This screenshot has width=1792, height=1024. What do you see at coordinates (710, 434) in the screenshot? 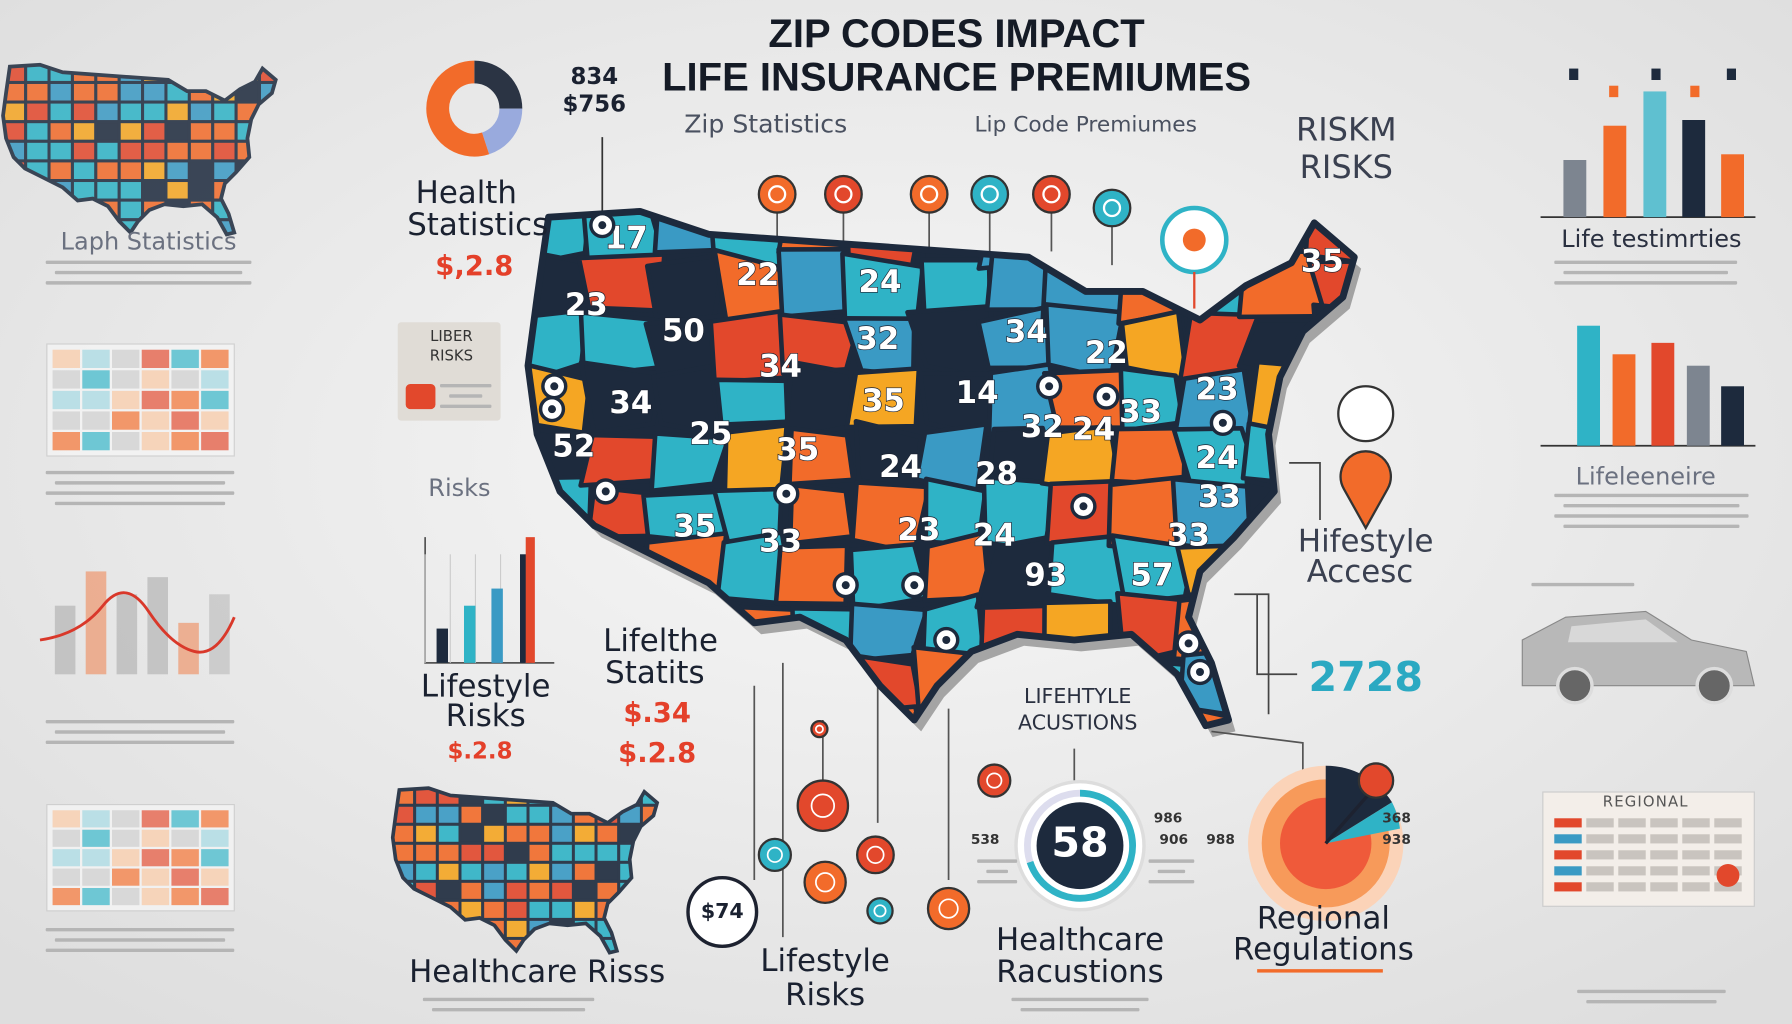
I see `map-label: 25` at bounding box center [710, 434].